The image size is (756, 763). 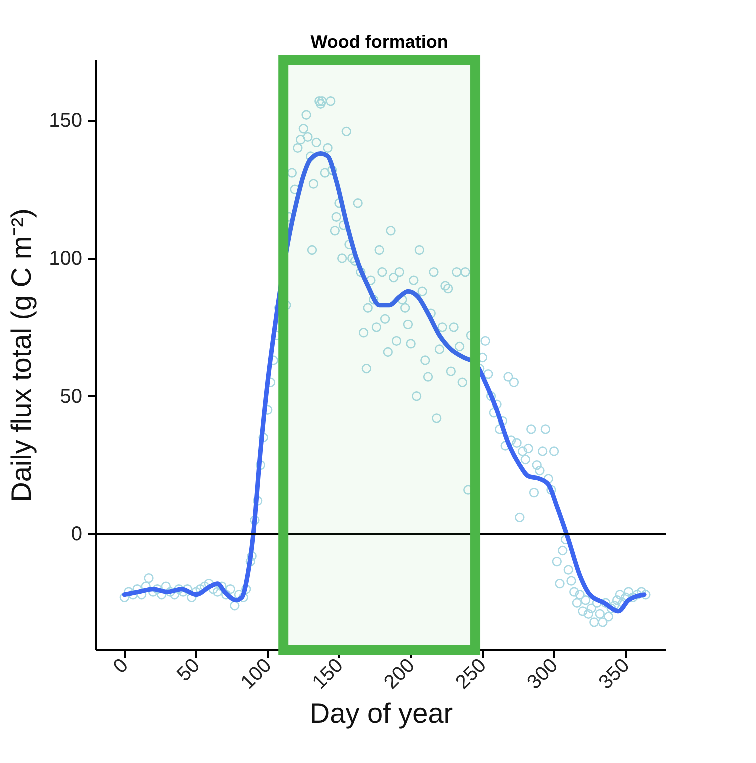 I want to click on y-axis-title: Daily flux total (g C m⁻²), so click(x=22, y=355).